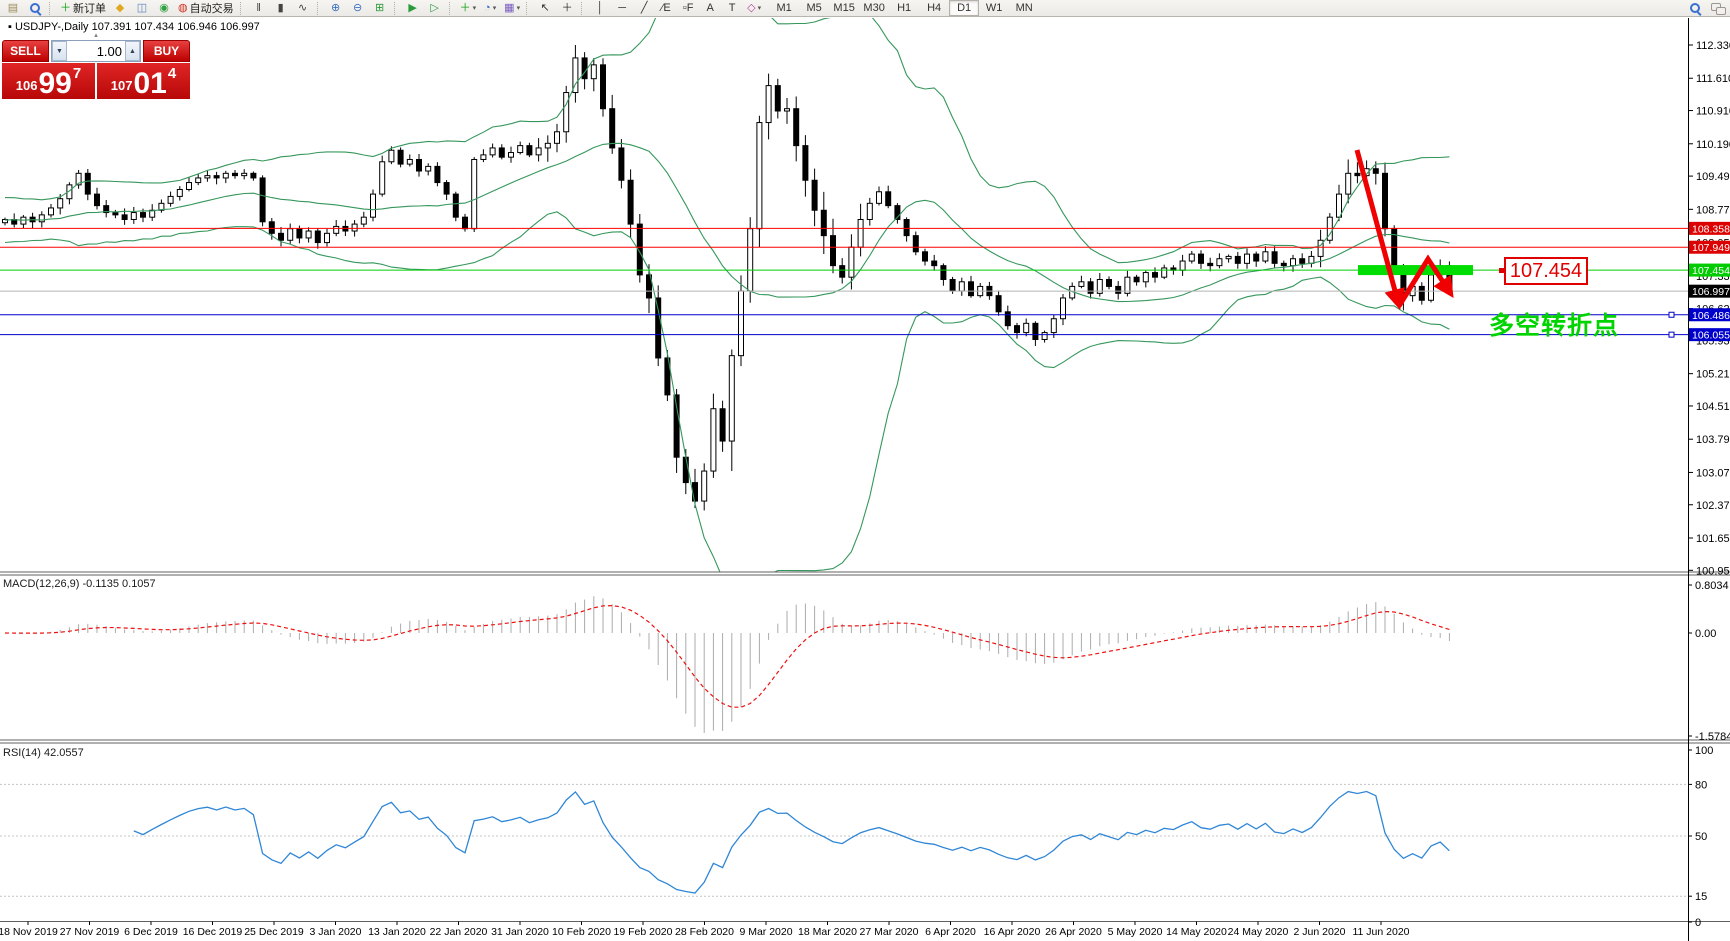  Describe the element at coordinates (336, 8) in the screenshot. I see `zoom-in-icon: ⊕` at that location.